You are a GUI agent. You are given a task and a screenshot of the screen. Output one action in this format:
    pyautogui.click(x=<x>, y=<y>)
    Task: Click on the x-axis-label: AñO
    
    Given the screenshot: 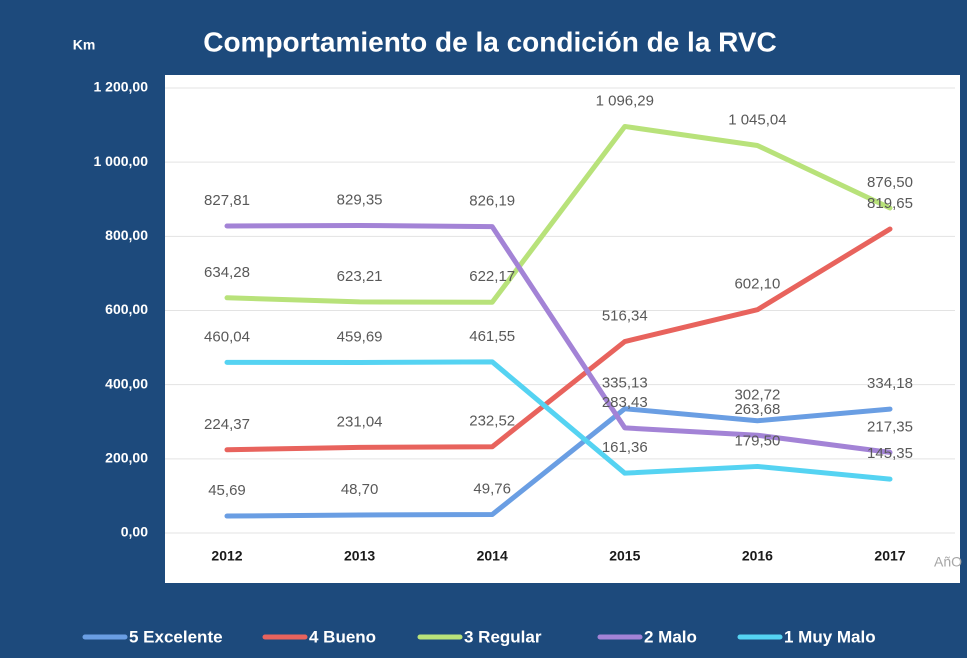 What is the action you would take?
    pyautogui.click(x=948, y=562)
    